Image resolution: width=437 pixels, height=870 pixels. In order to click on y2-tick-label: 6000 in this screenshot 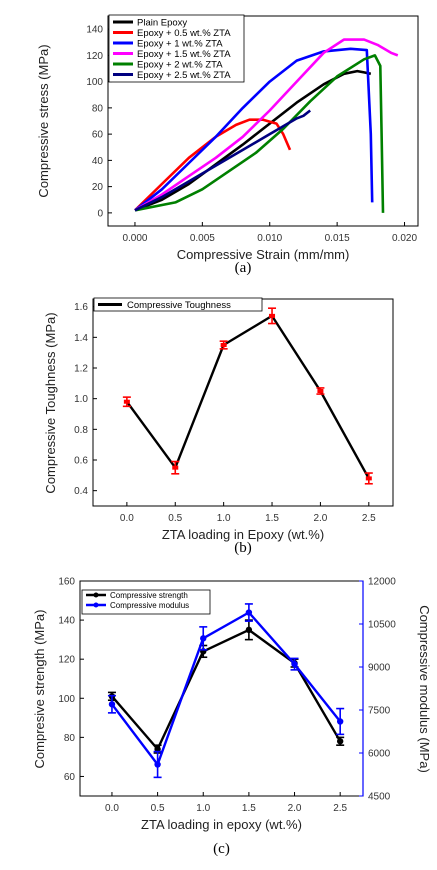, I will do `click(379, 754)`.